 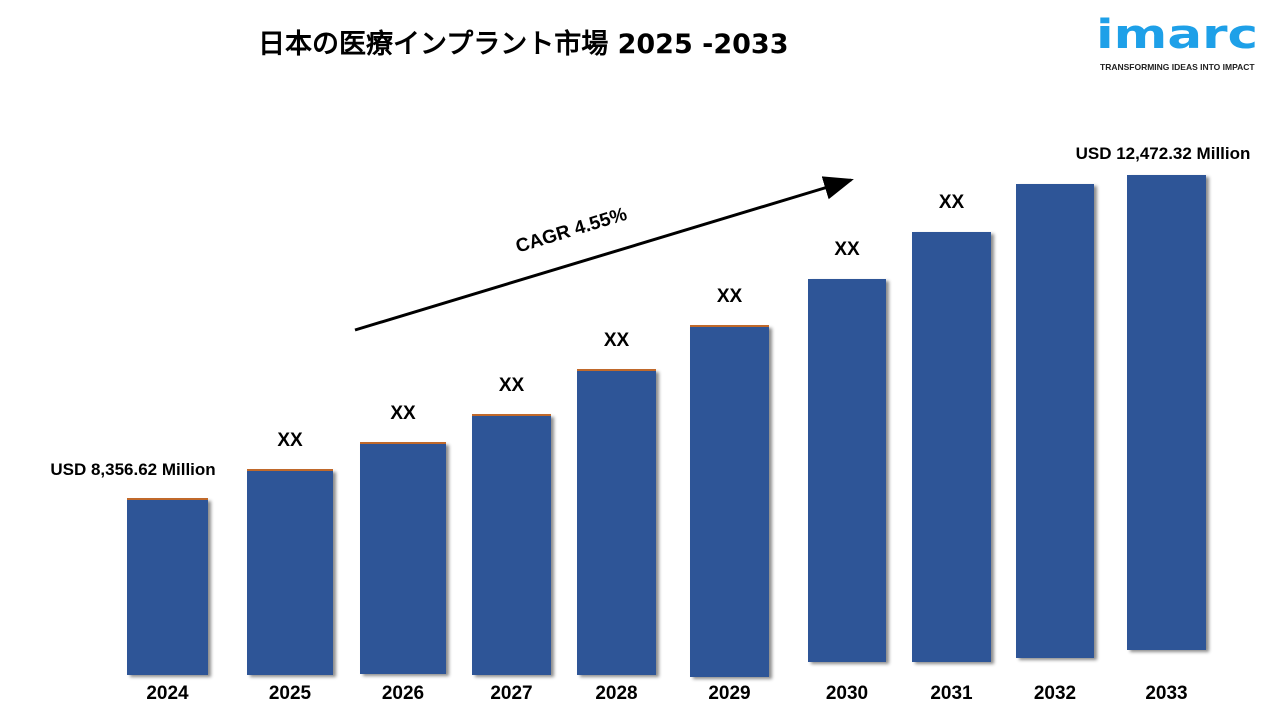 I want to click on x-tick-label: 2033, so click(x=1166, y=693).